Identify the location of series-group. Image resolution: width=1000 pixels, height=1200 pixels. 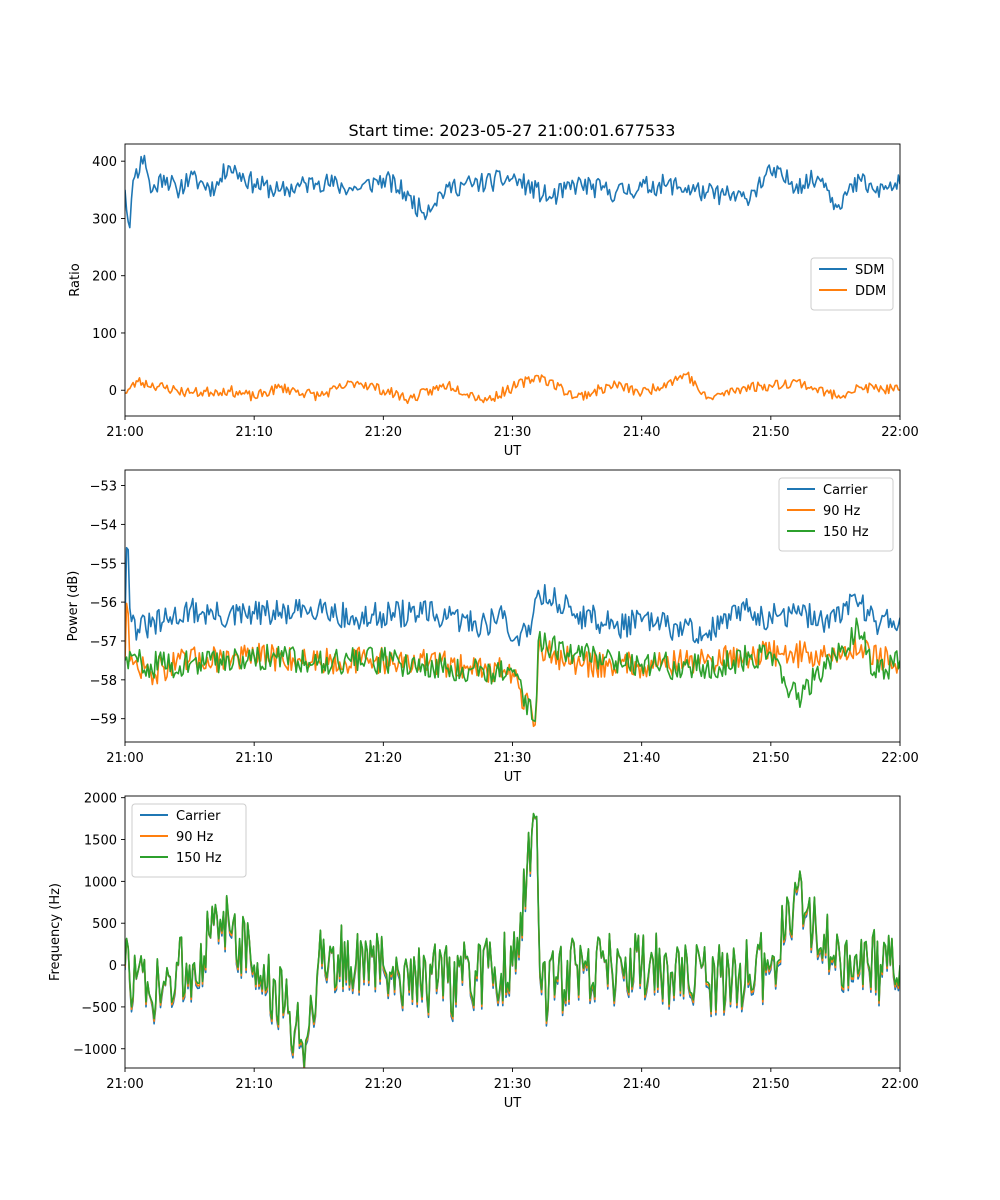
(512, 637).